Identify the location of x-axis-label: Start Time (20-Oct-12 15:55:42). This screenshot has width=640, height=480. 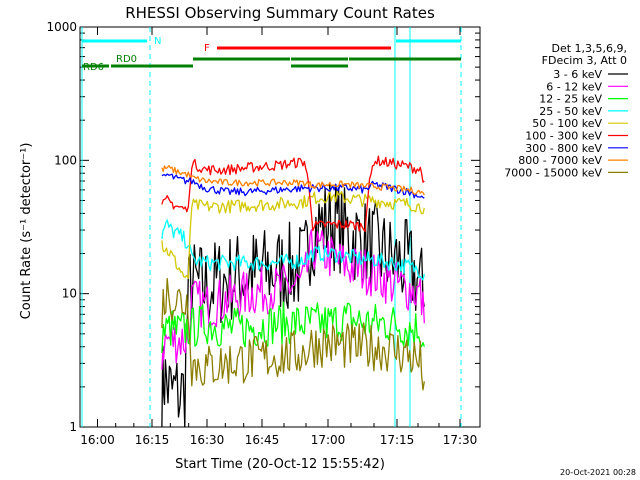
(280, 464).